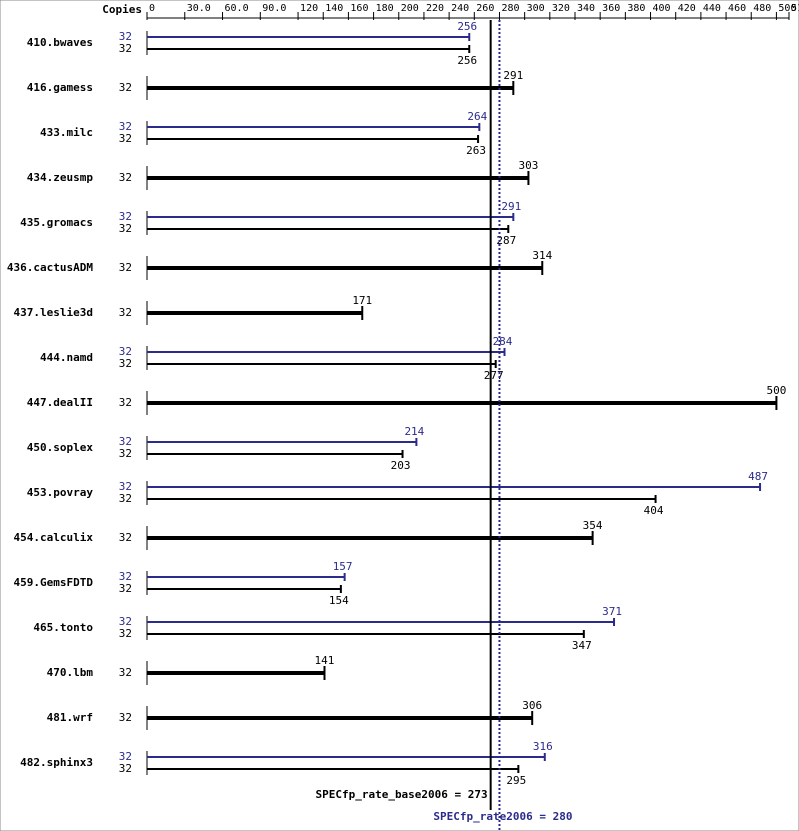 Image resolution: width=799 pixels, height=831 pixels. What do you see at coordinates (758, 476) in the screenshot?
I see `peak-value-label: 487` at bounding box center [758, 476].